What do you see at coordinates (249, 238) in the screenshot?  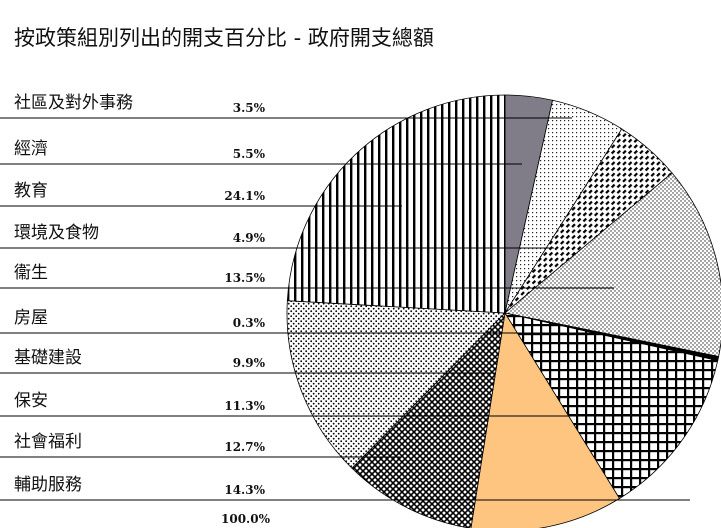 I see `percent-label: 4.9%` at bounding box center [249, 238].